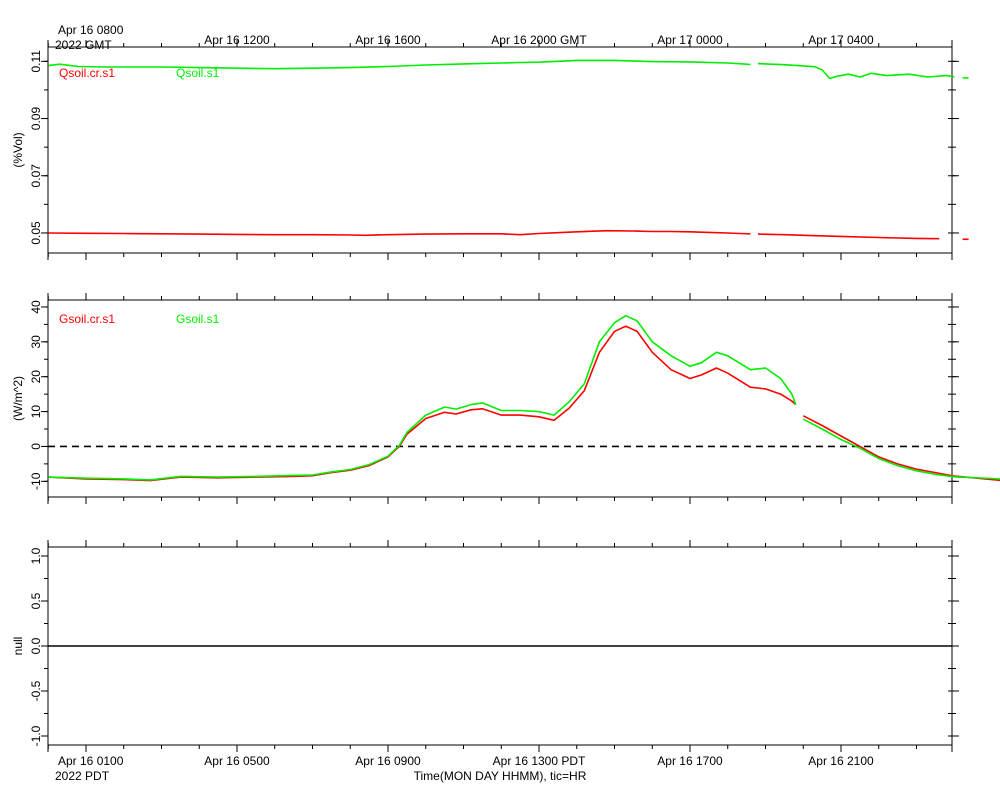  Describe the element at coordinates (18, 149) in the screenshot. I see `y-axis-label: (%Vol)` at that location.